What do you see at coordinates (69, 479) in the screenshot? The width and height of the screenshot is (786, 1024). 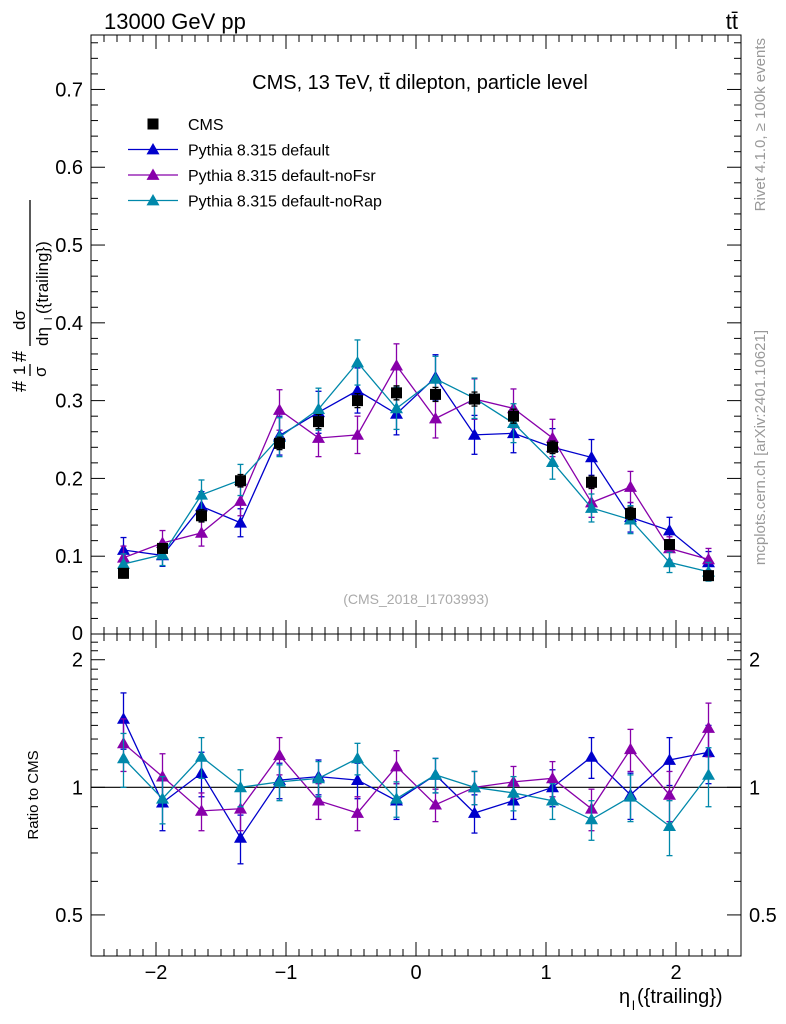 I see `main-y-tick-label: 0.2` at bounding box center [69, 479].